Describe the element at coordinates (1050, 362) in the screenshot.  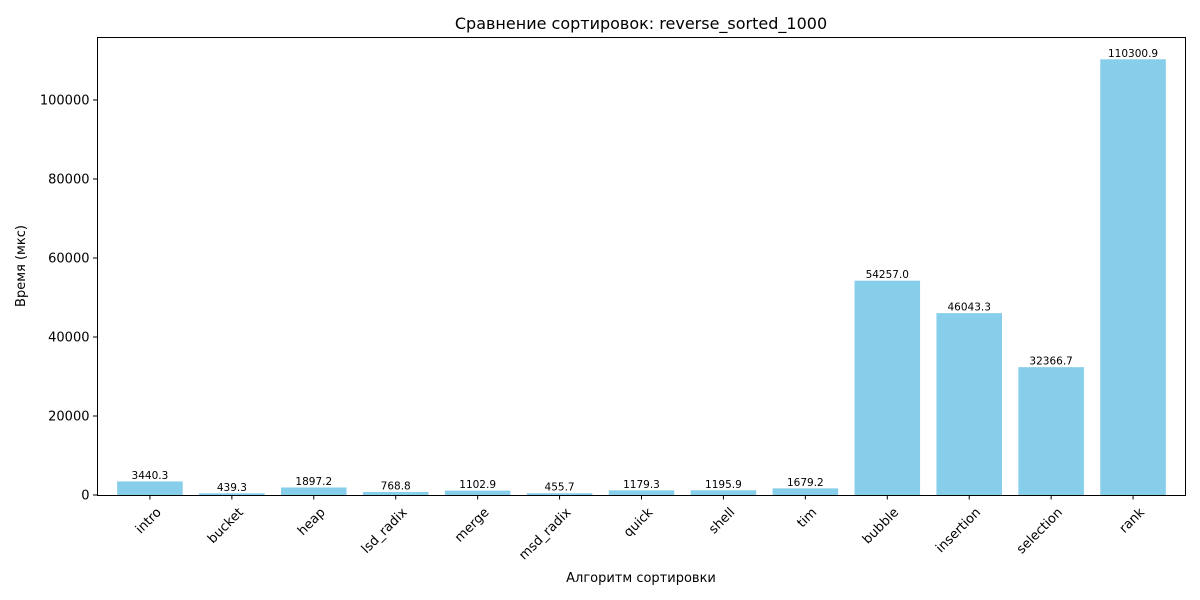
I see `data-label-selection: 32366.7` at that location.